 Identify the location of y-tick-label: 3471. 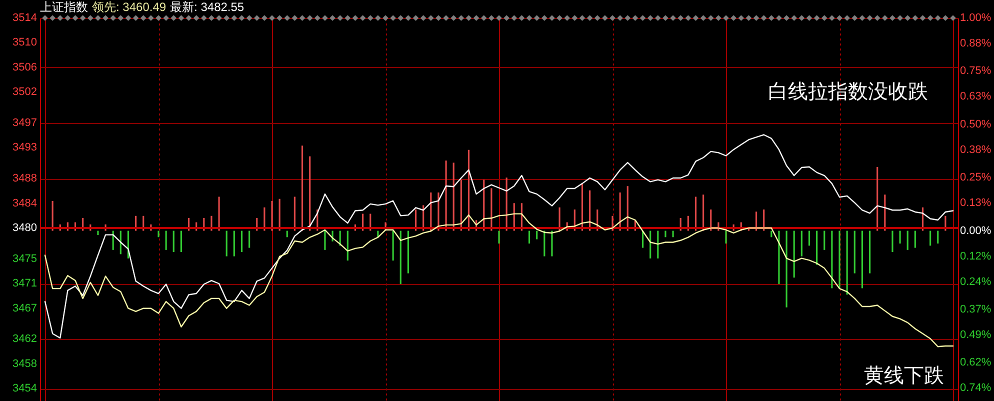
(24, 284).